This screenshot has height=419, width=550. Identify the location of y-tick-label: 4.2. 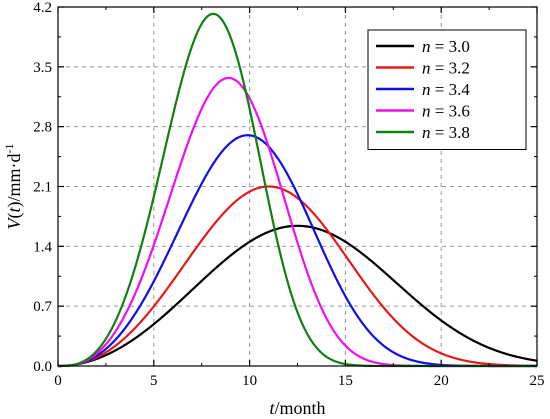
(42, 8).